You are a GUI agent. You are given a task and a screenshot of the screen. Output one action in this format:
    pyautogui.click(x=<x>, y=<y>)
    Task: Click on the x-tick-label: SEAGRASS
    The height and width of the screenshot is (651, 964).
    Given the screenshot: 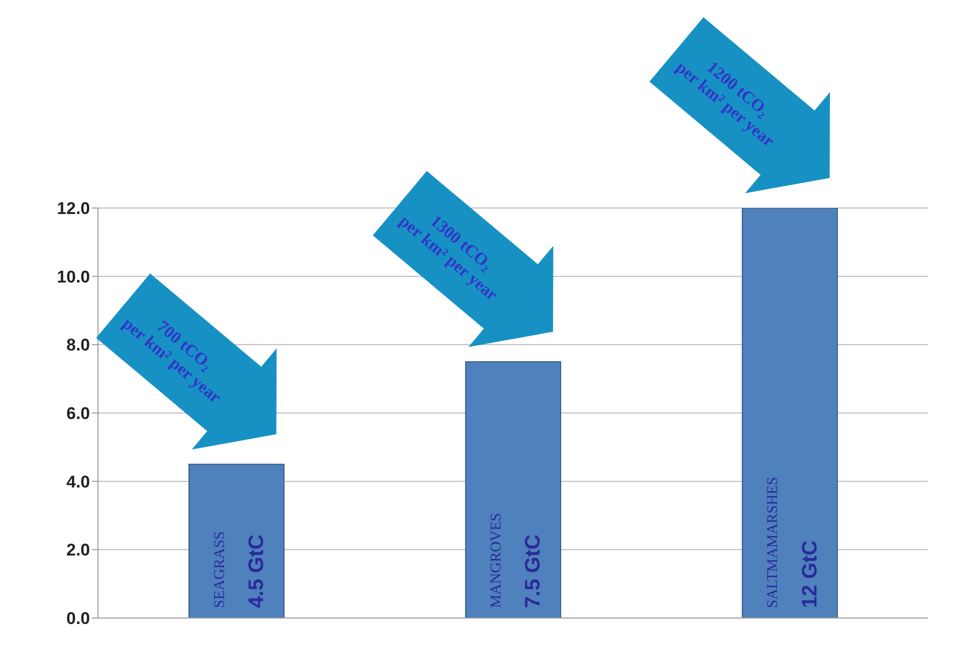 What is the action you would take?
    pyautogui.click(x=220, y=569)
    